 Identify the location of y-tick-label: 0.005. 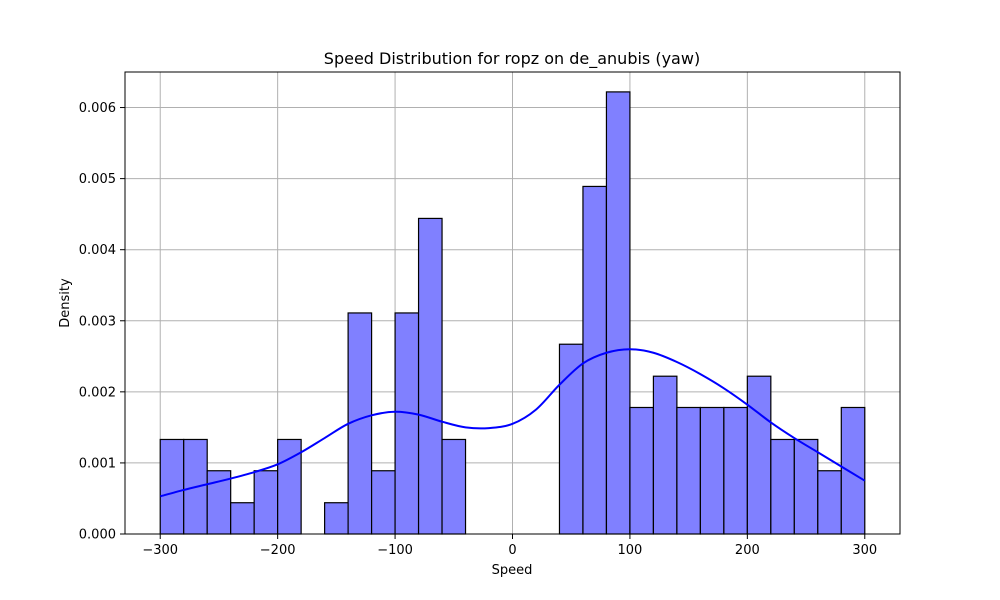
(97, 179).